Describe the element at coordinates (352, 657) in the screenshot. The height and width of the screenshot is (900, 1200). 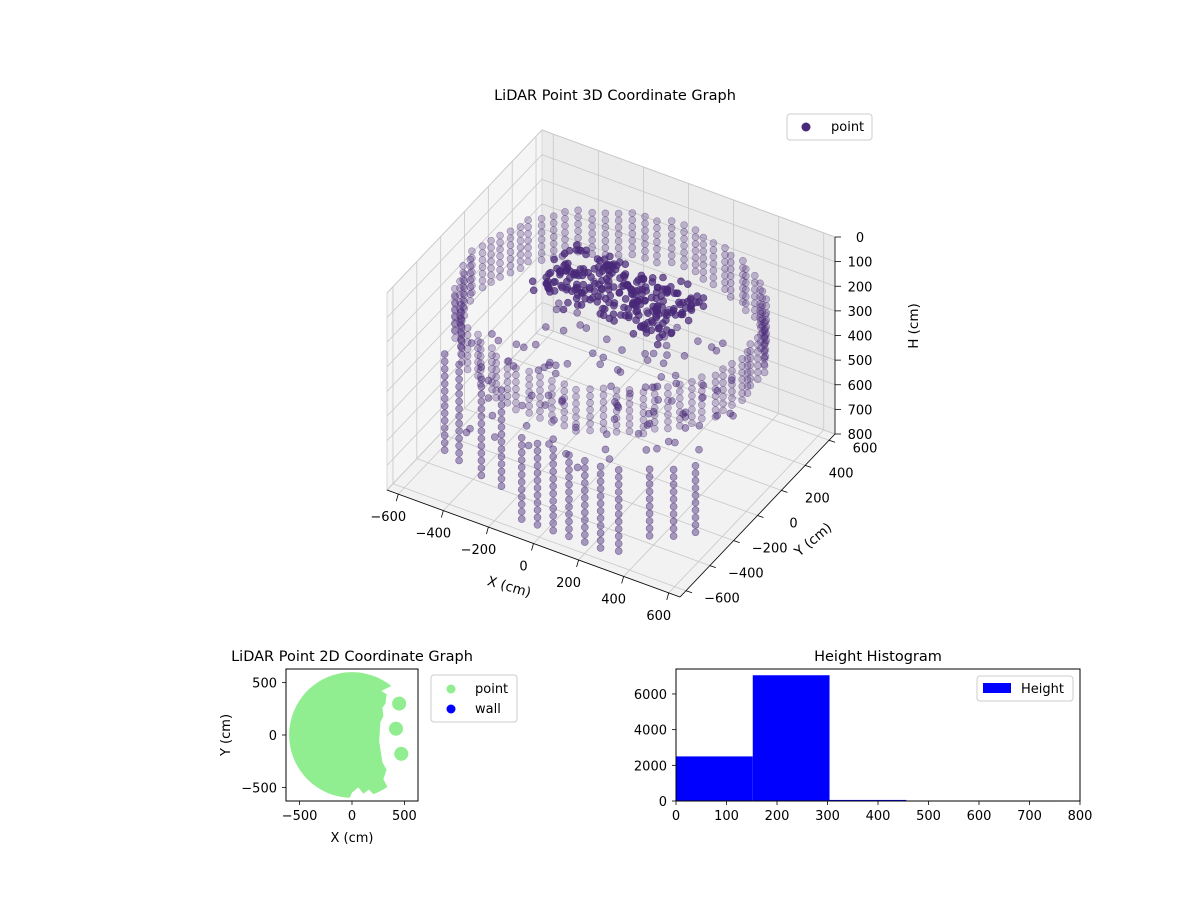
I see `chart-2d-title: LiDAR Point 2D Coordinate Graph` at that location.